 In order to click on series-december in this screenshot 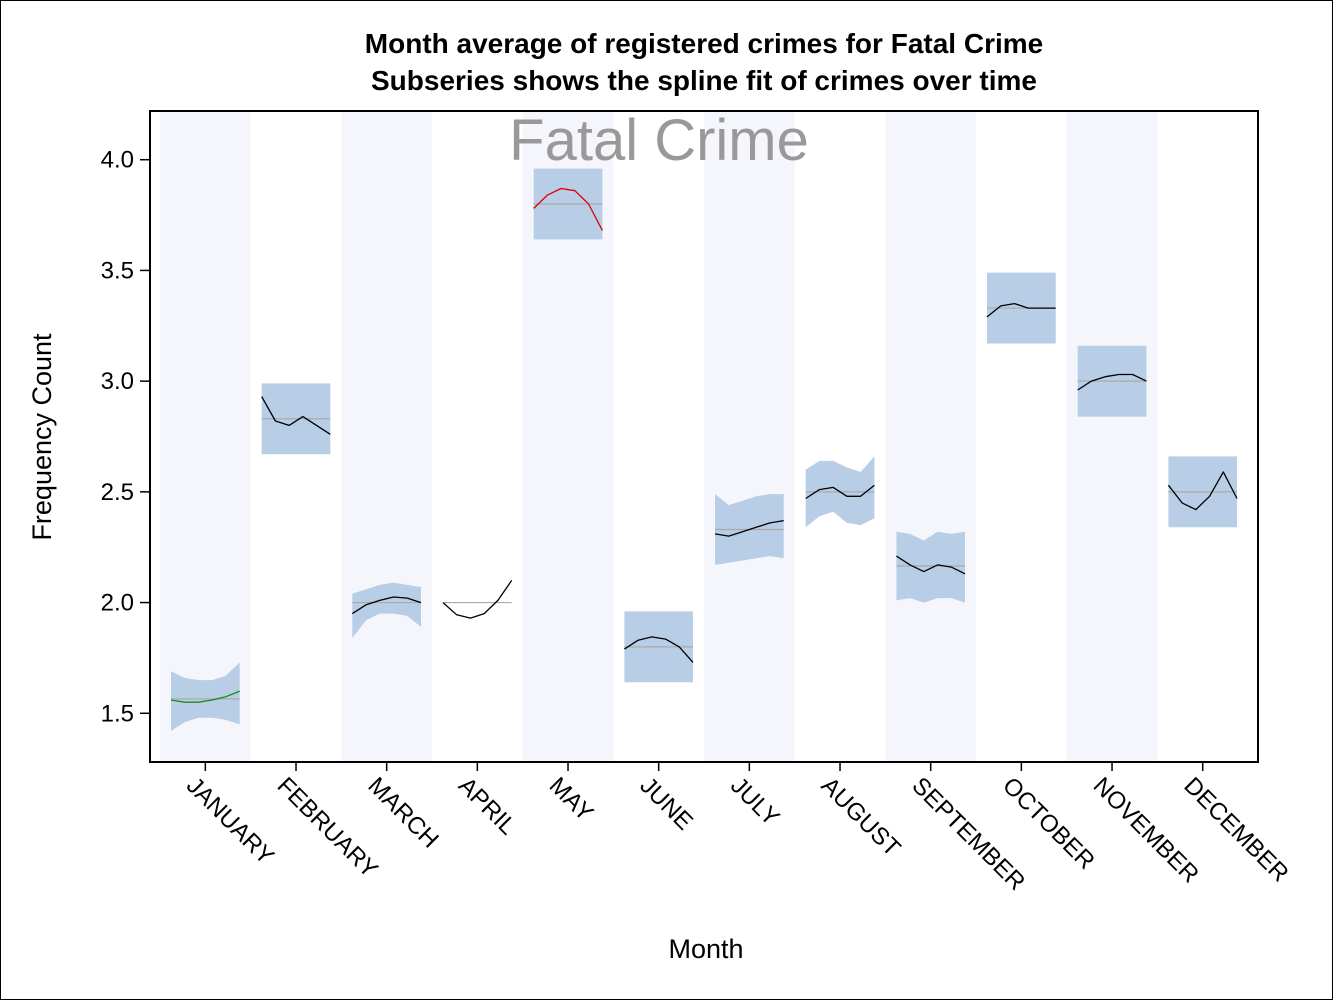, I will do `click(1202, 492)`.